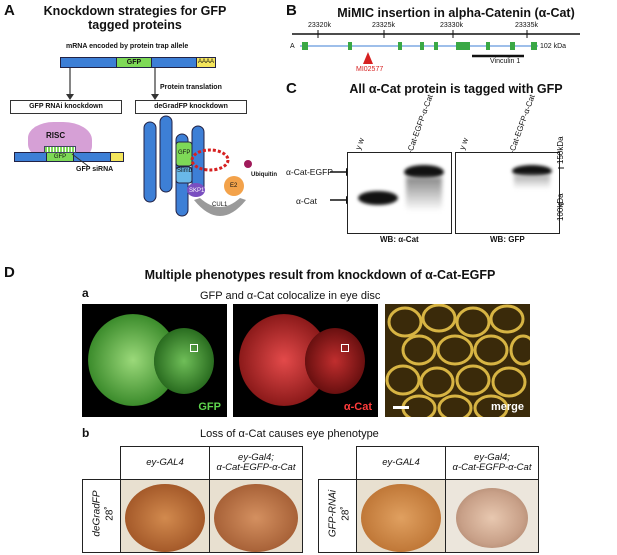 The height and width of the screenshot is (555, 617). I want to click on marker-ticks, so click(561, 186).